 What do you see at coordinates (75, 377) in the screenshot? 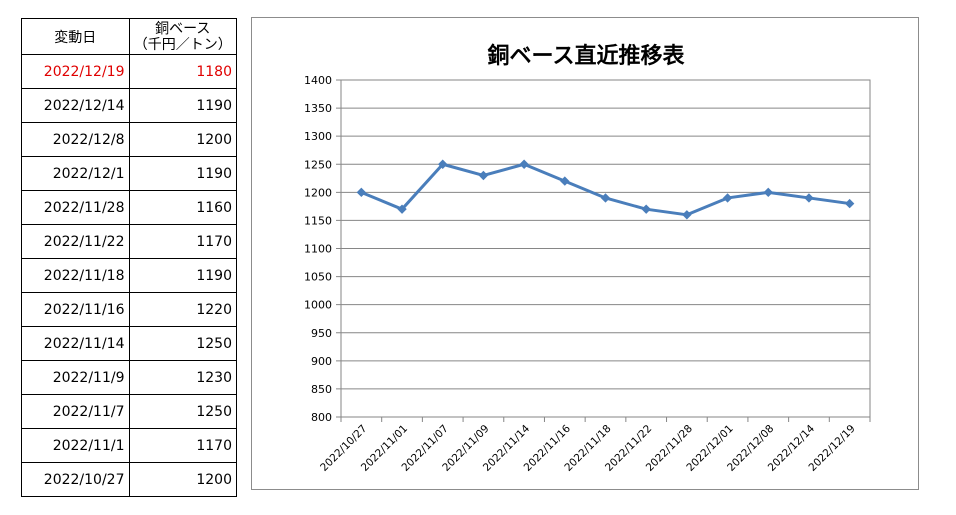
I see `row-date: 2022/11/9` at bounding box center [75, 377].